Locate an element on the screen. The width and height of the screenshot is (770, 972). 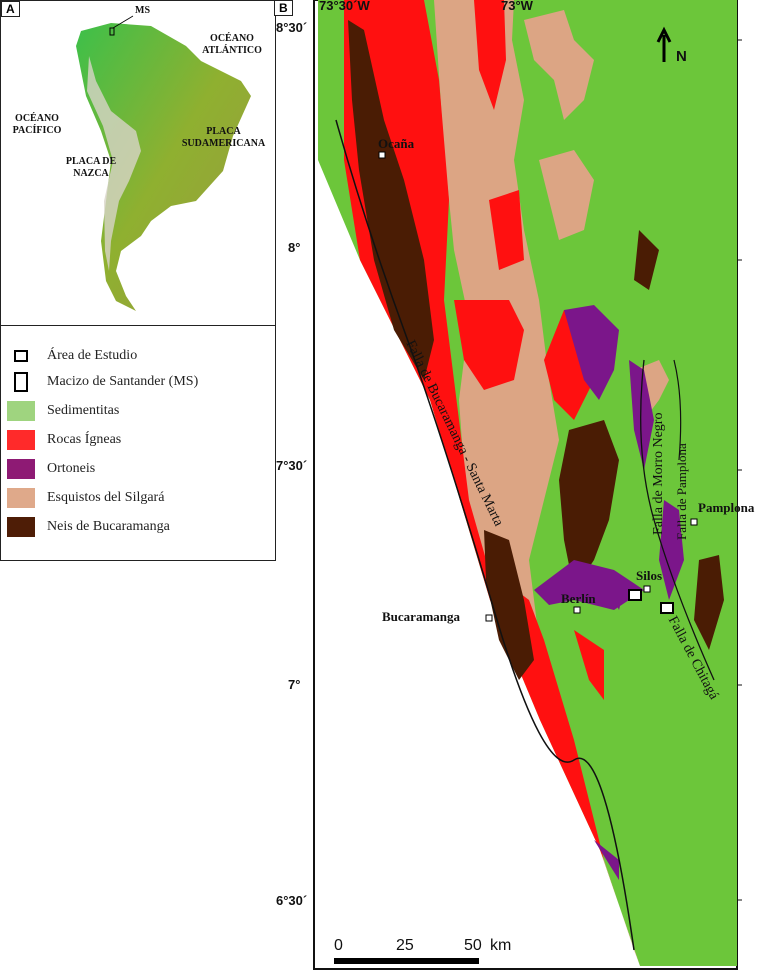
city-pamplona: Pamplona is located at coordinates (726, 507).